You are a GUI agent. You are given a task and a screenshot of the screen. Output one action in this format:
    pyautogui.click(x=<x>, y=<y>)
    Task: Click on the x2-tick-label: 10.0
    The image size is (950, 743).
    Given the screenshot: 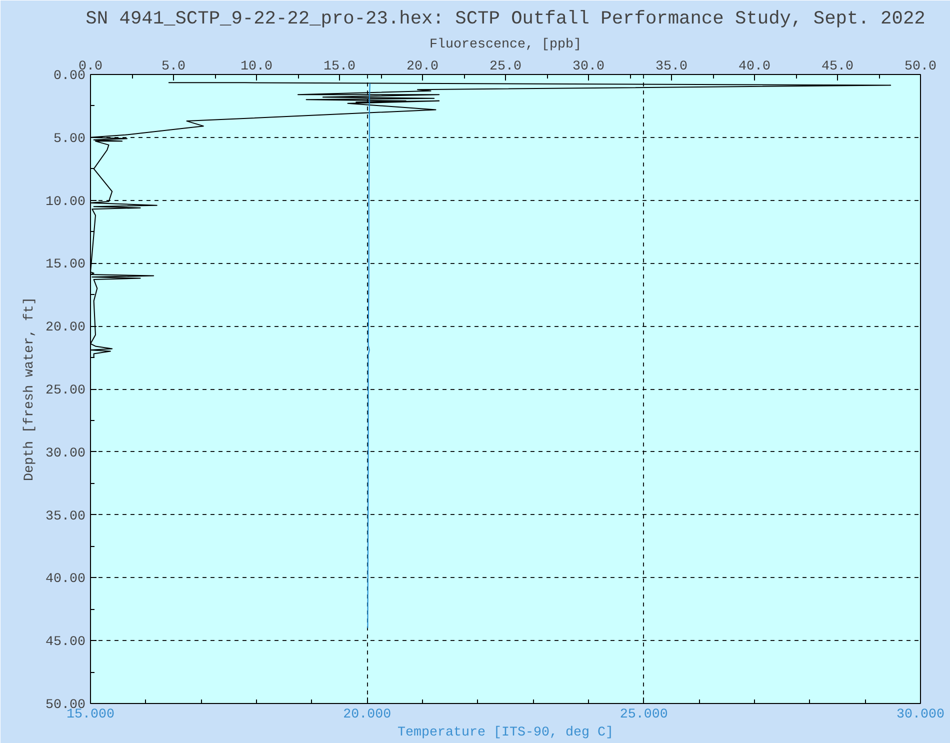 What is the action you would take?
    pyautogui.click(x=256, y=67)
    